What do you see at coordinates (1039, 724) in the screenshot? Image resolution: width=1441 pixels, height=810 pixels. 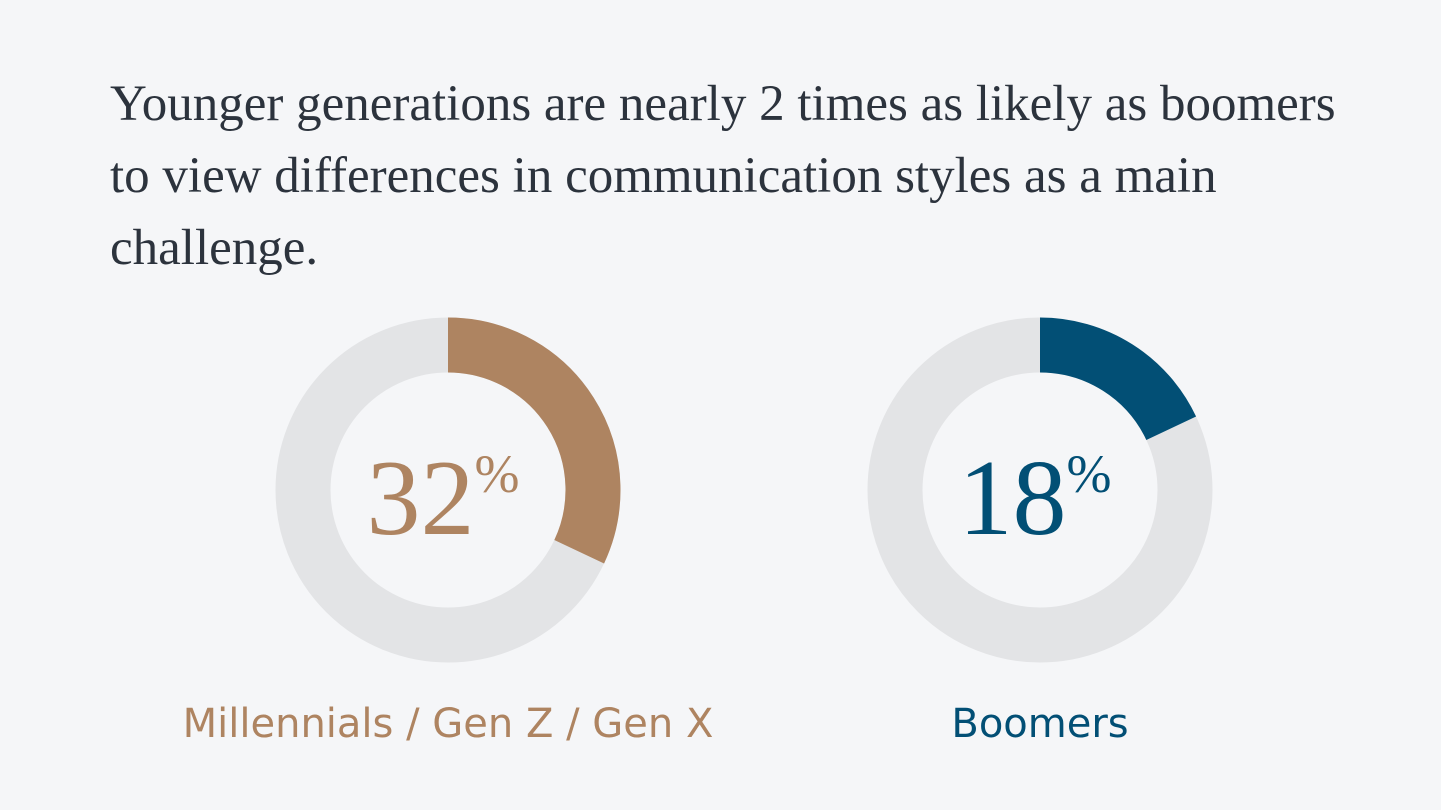 I see `donut-label: Boomers` at bounding box center [1039, 724].